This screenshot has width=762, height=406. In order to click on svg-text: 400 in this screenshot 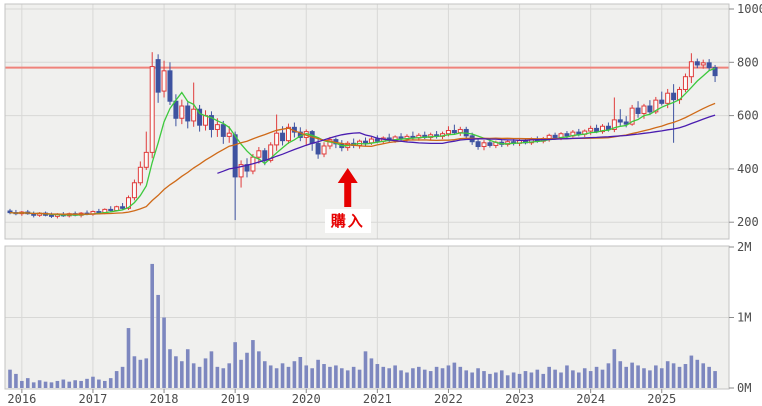, I will do `click(748, 169)`.